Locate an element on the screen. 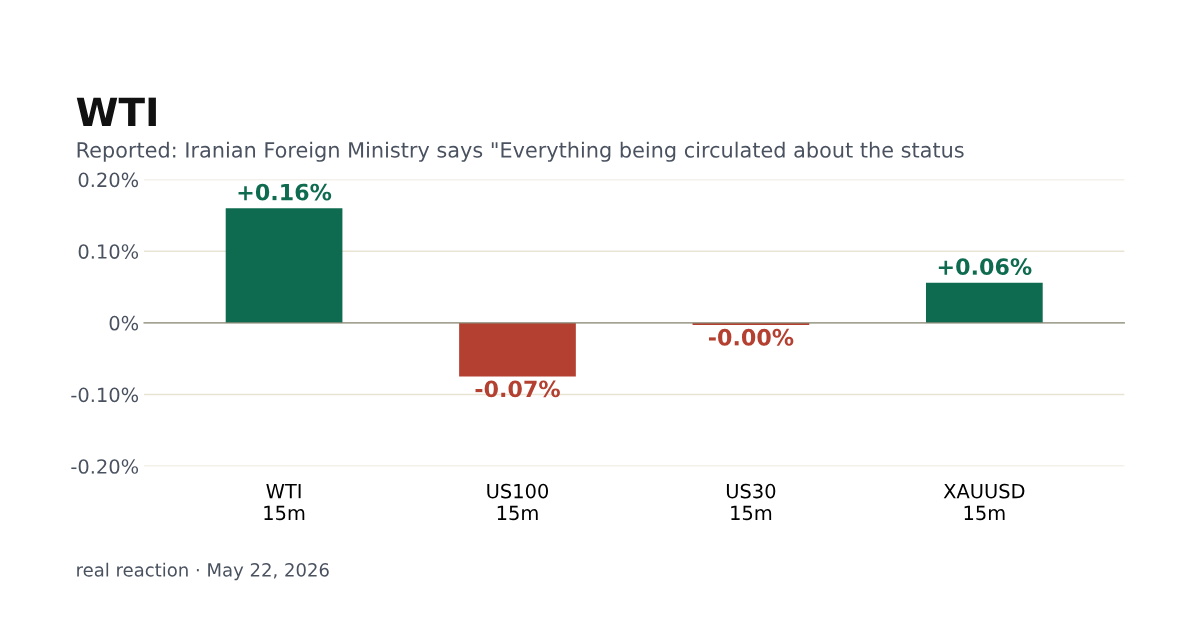 The image size is (1200, 630). x-tick-label: WTI 15m is located at coordinates (284, 502).